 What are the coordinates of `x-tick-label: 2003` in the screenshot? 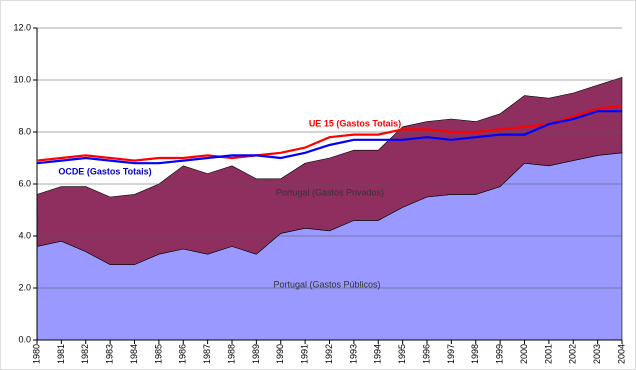 It's located at (597, 354).